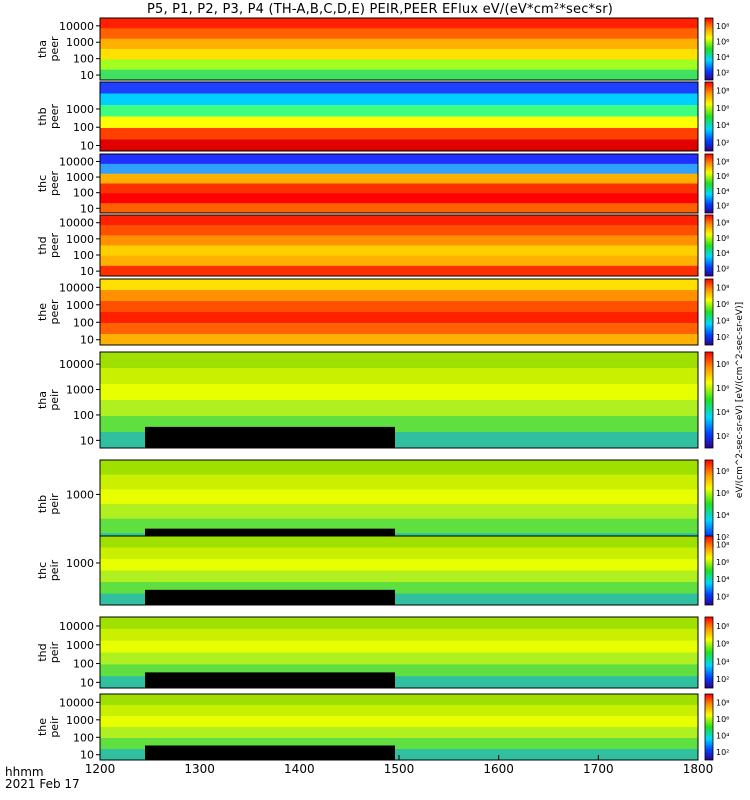  I want to click on panel-tha-peir: 10 100 1000 10000 tha peir 10² 10⁴ 10⁶ 10⁸, so click(382, 400).